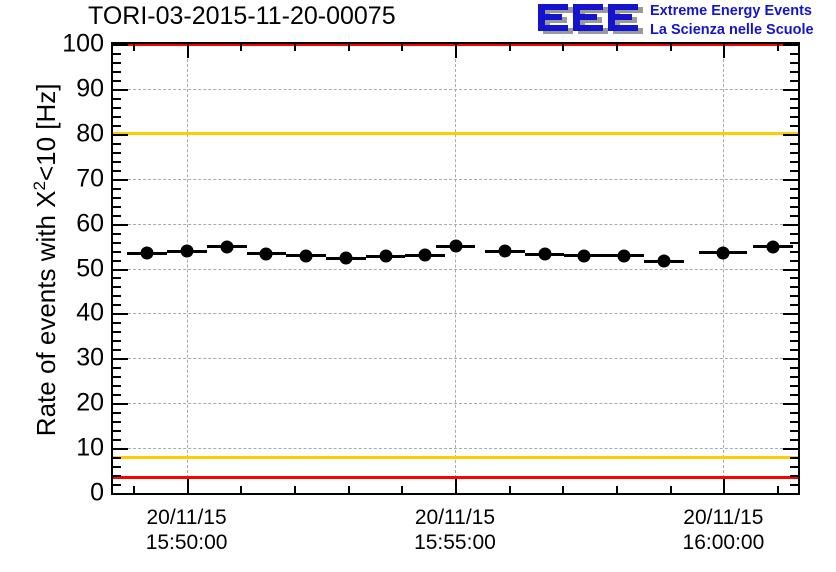 The image size is (836, 572). I want to click on eee-logo-line1: Extreme Energy Events, so click(731, 11).